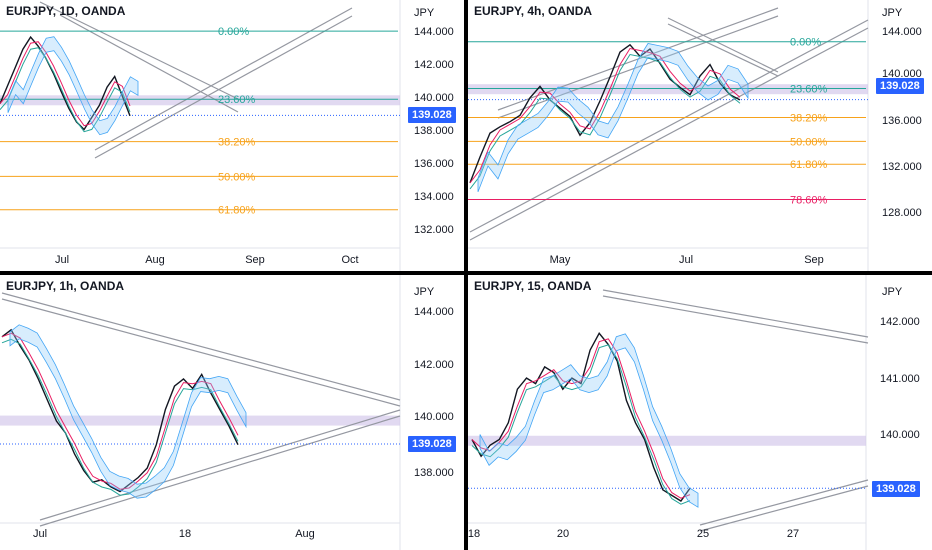 This screenshot has width=932, height=550. What do you see at coordinates (434, 197) in the screenshot?
I see `y-tick-label: 134.000` at bounding box center [434, 197].